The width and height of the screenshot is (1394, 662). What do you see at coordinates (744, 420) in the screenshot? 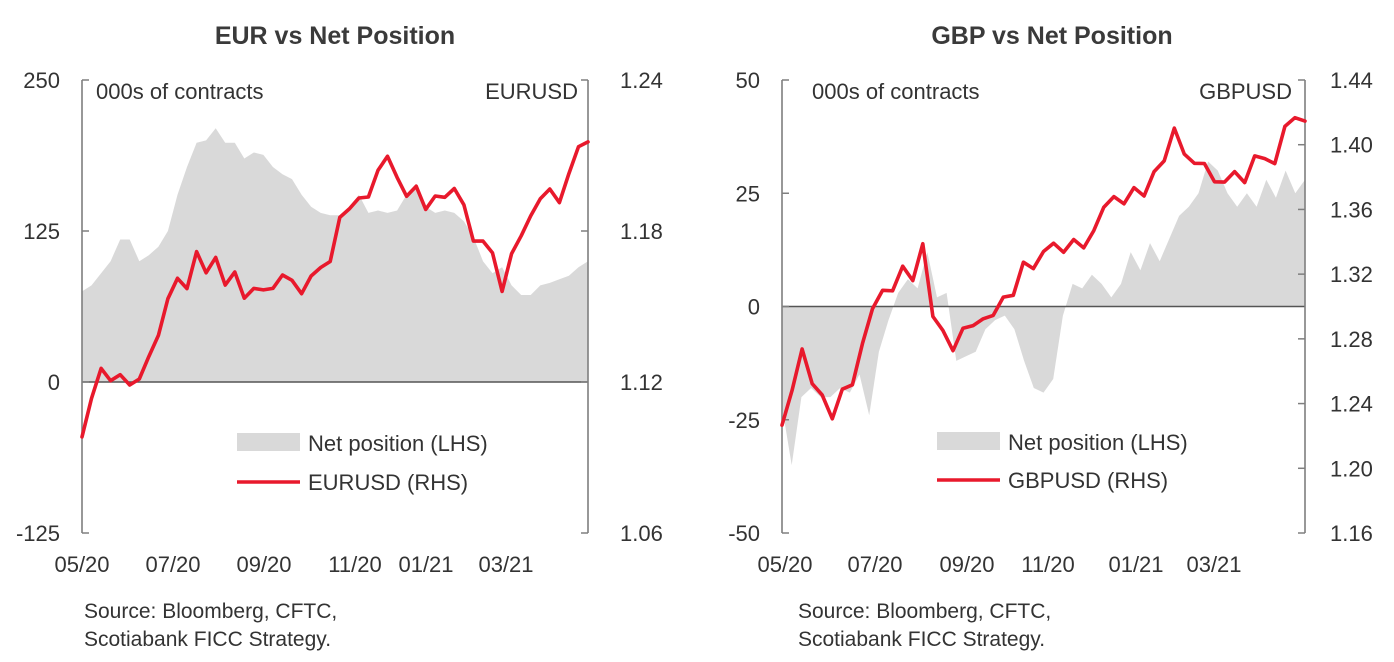
I see `left-tick-label: -25` at bounding box center [744, 420].